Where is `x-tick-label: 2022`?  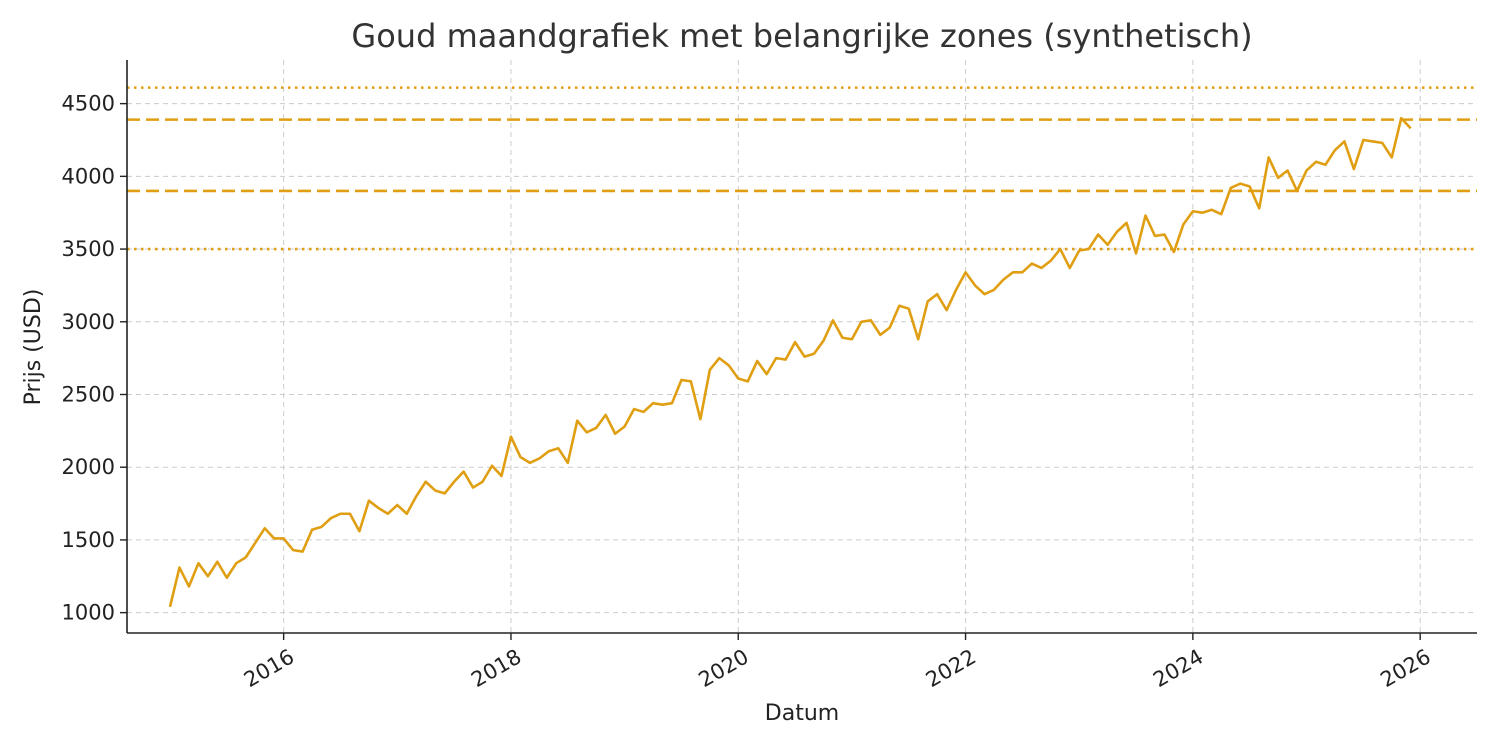
x-tick-label: 2022 is located at coordinates (951, 669).